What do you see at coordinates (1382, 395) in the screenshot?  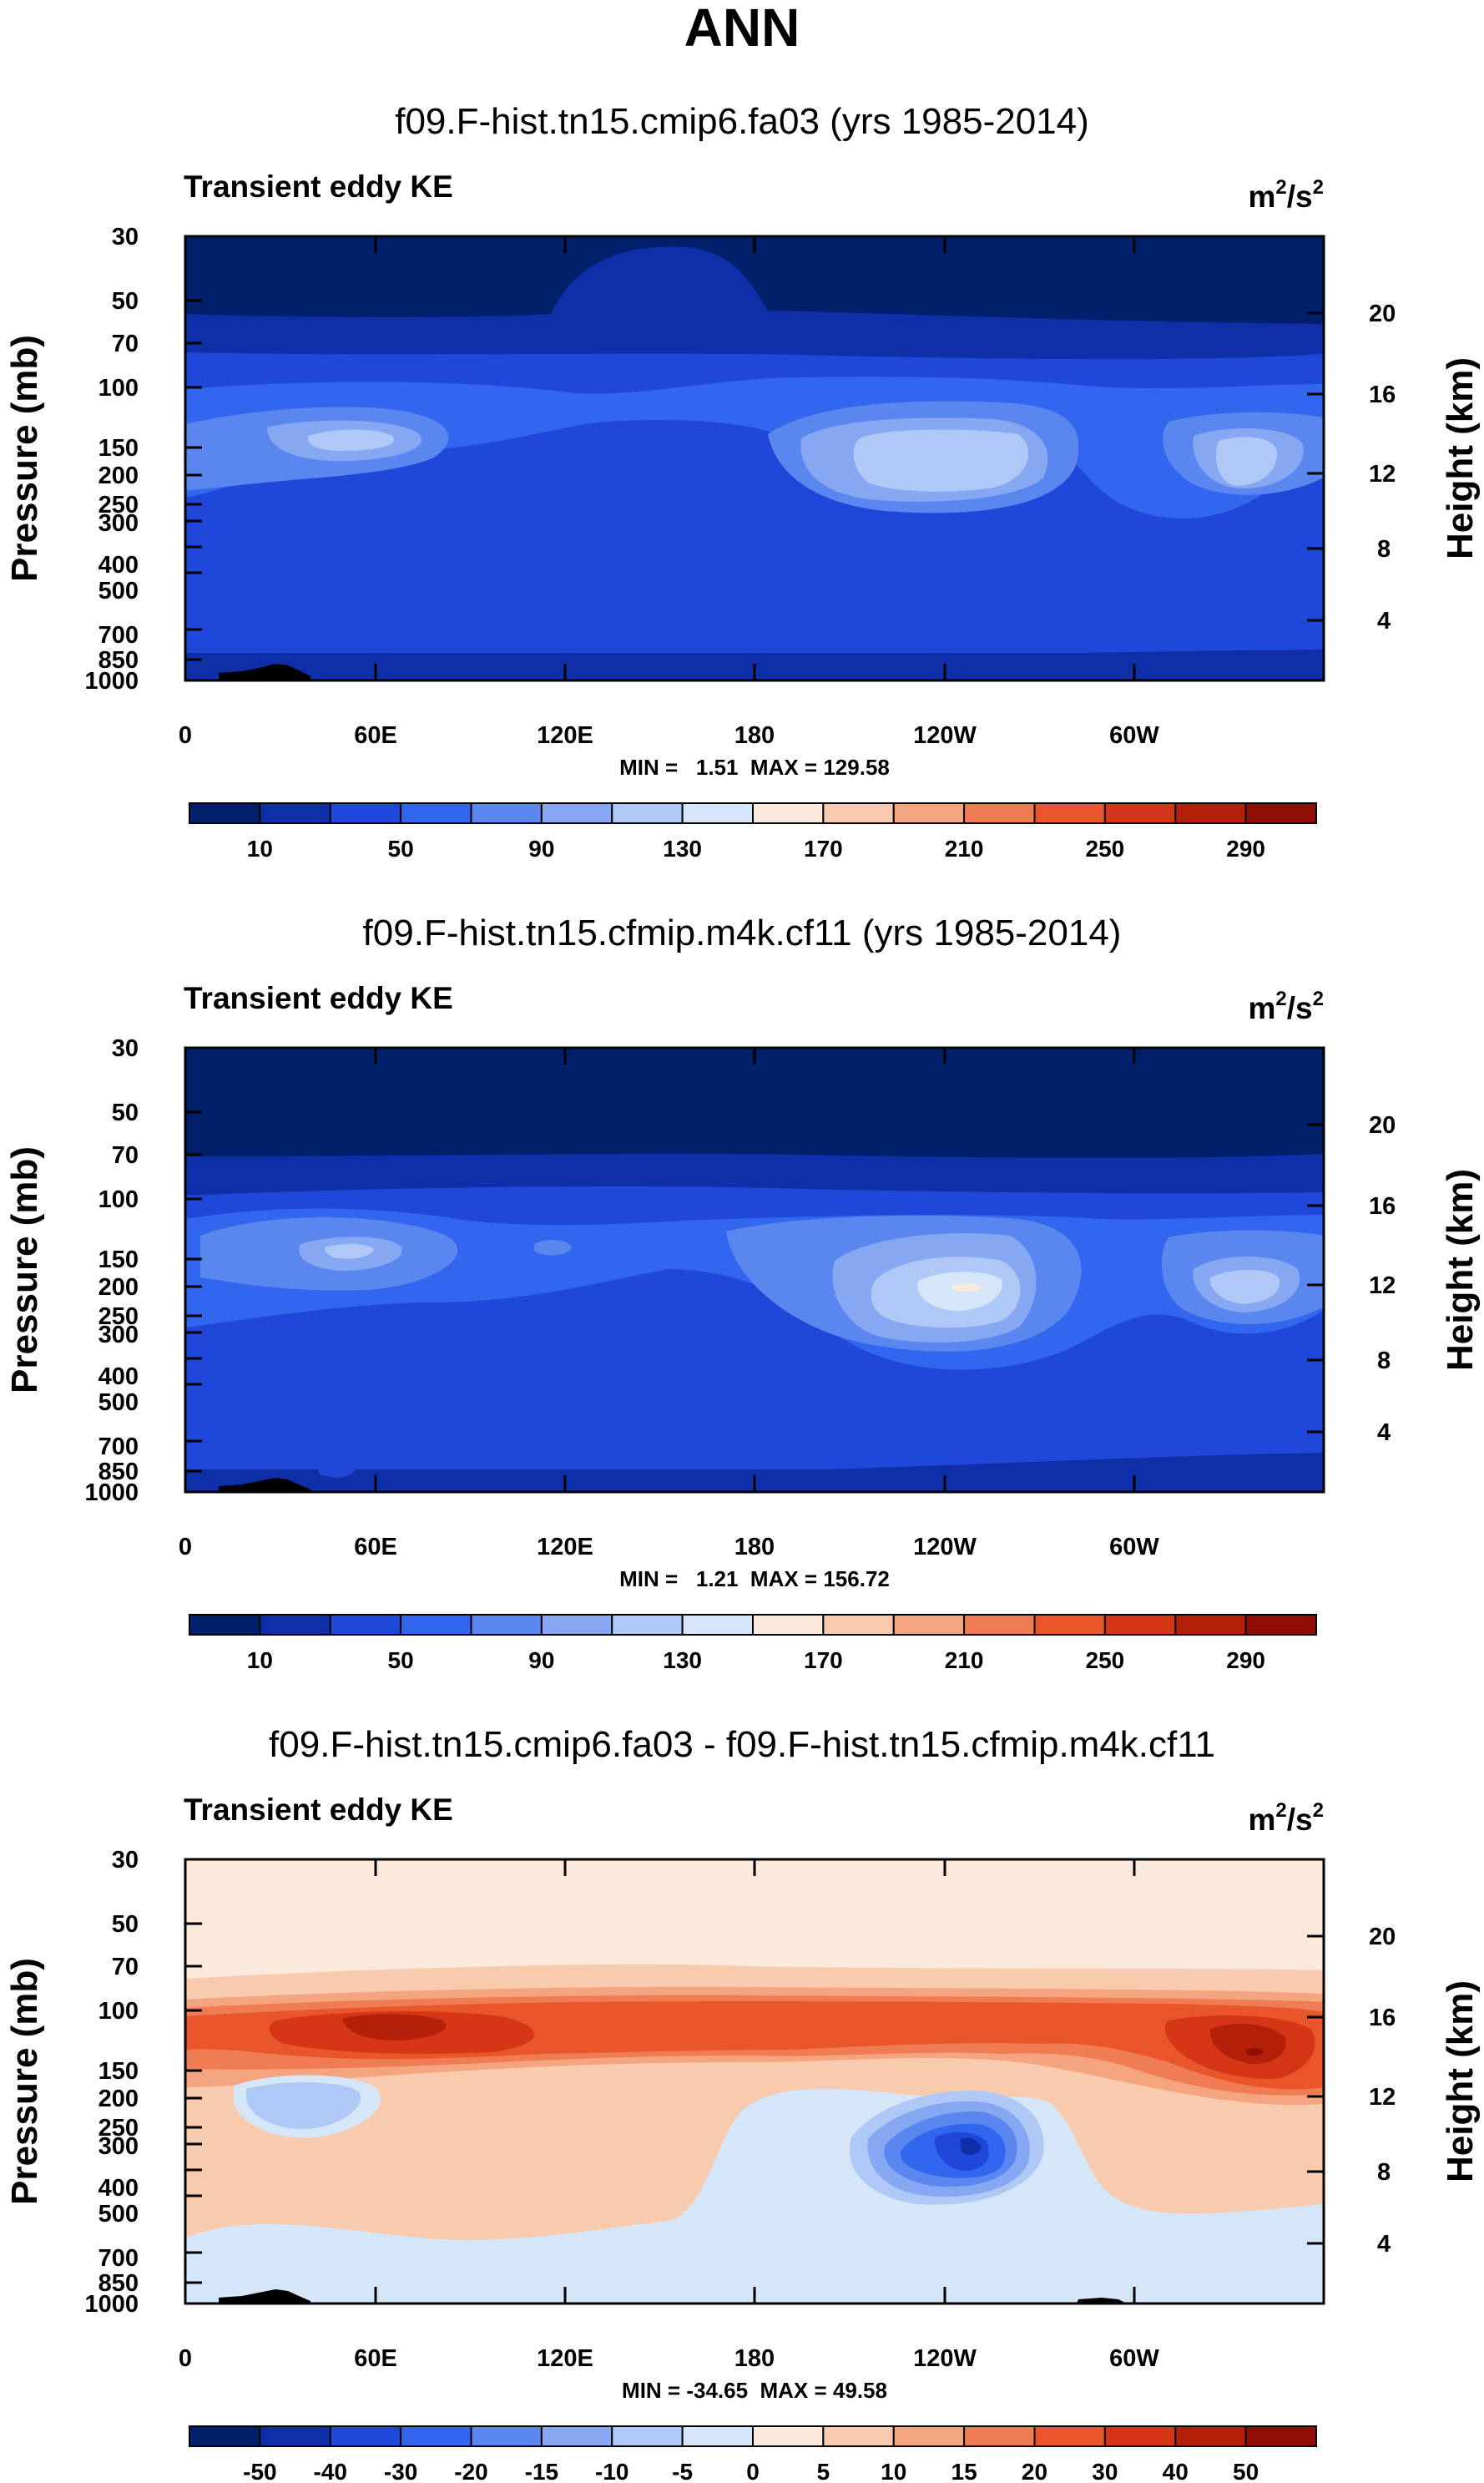 I see `height-tick-label: 16` at bounding box center [1382, 395].